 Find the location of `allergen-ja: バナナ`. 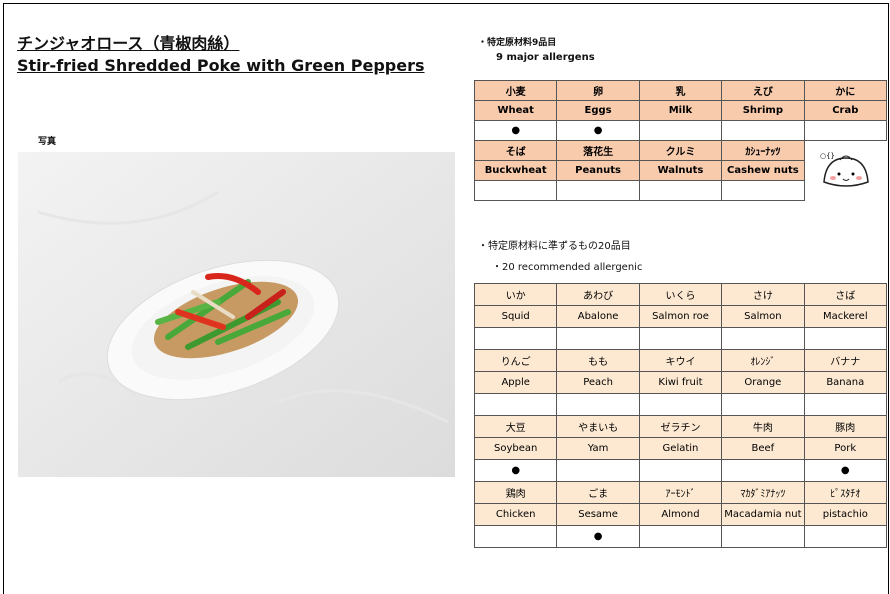

allergen-ja: バナナ is located at coordinates (845, 360).